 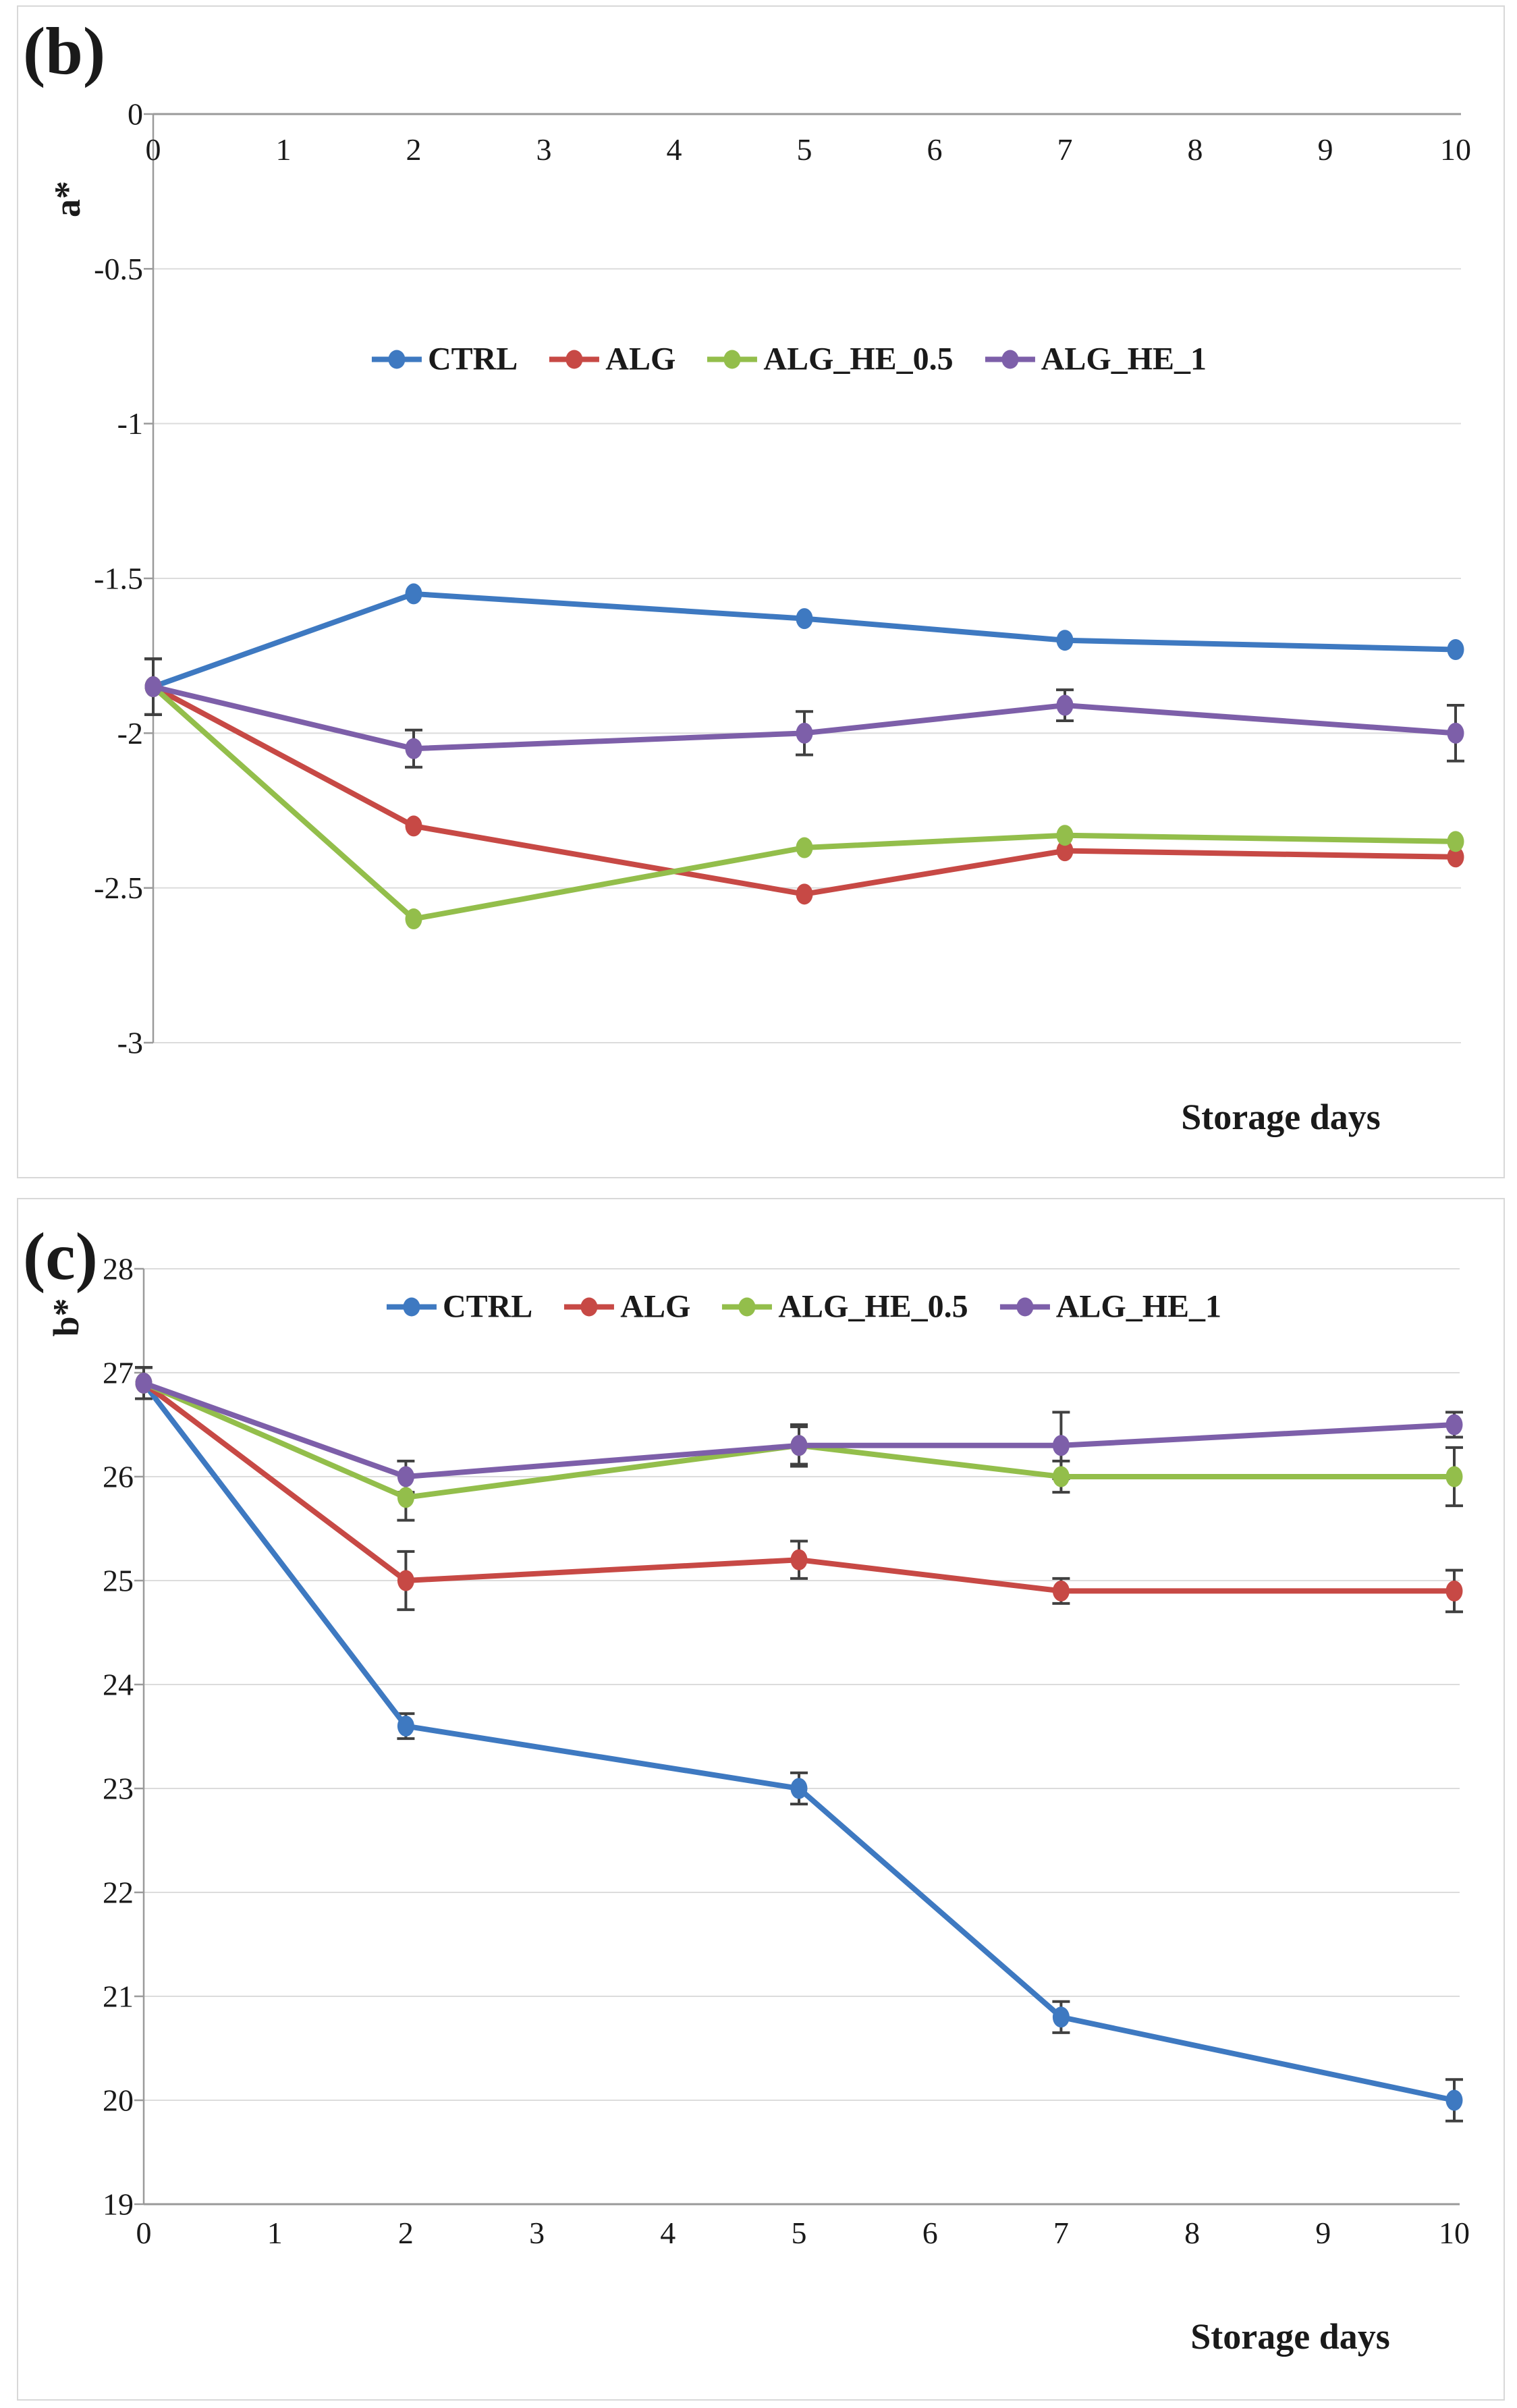 I want to click on legend-c: CTRL ALG ALG_HE_0.5 ALG_HE_1, so click(x=803, y=1306).